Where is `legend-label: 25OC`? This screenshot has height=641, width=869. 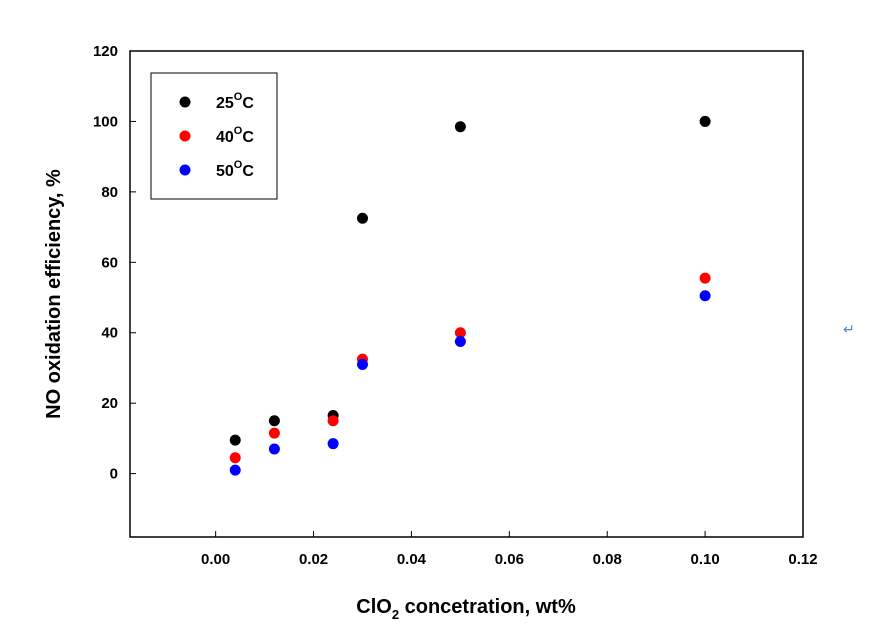
legend-label: 25OC is located at coordinates (235, 101).